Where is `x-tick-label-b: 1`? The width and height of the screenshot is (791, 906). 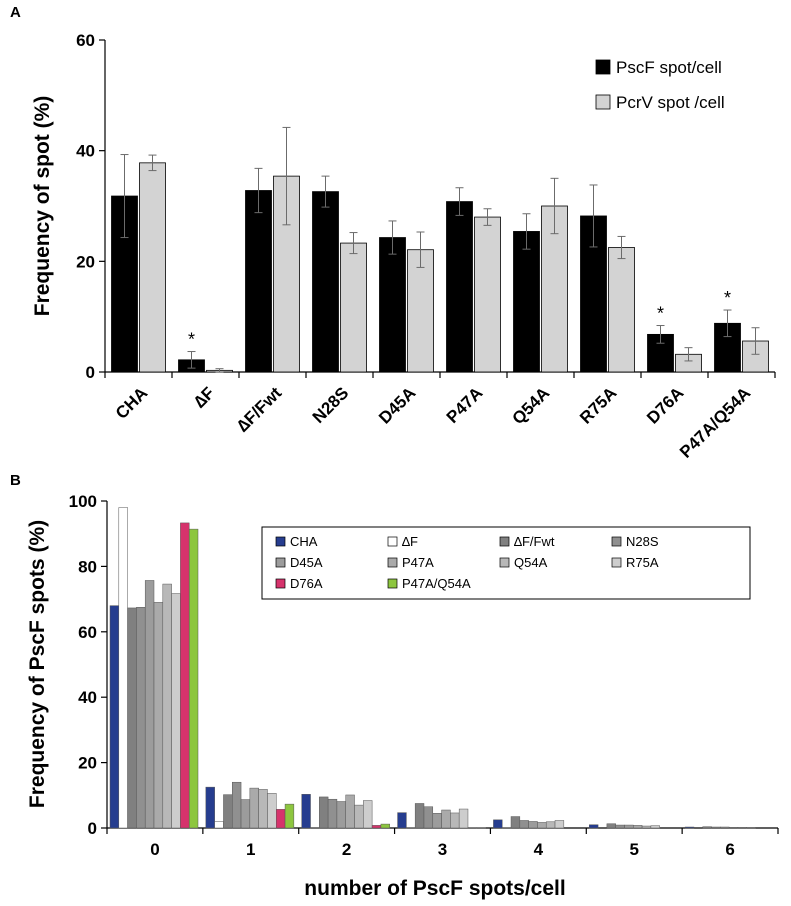 x-tick-label-b: 1 is located at coordinates (250, 849).